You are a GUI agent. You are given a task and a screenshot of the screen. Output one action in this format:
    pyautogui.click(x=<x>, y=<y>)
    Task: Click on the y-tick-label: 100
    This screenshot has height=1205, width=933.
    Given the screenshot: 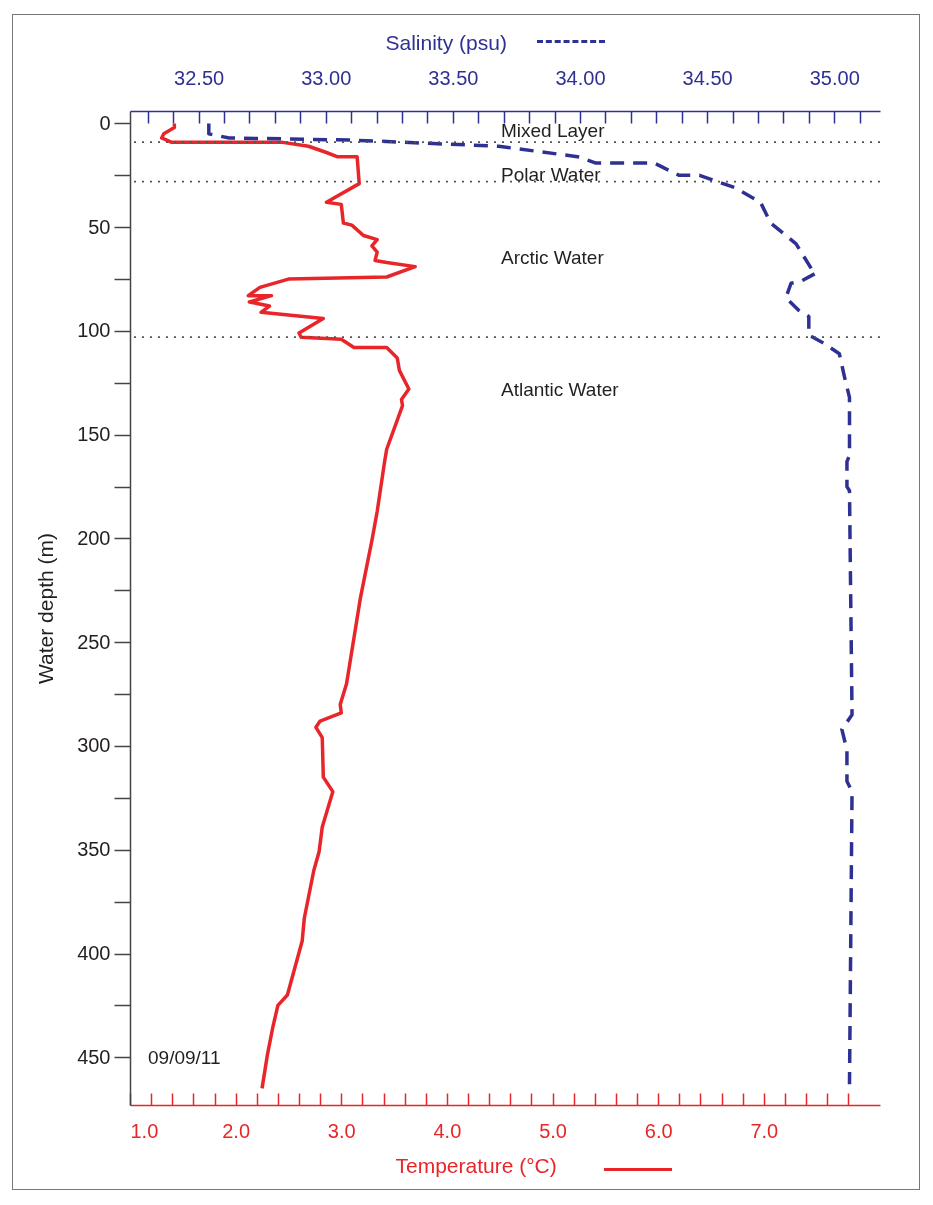 What is the action you would take?
    pyautogui.click(x=94, y=330)
    